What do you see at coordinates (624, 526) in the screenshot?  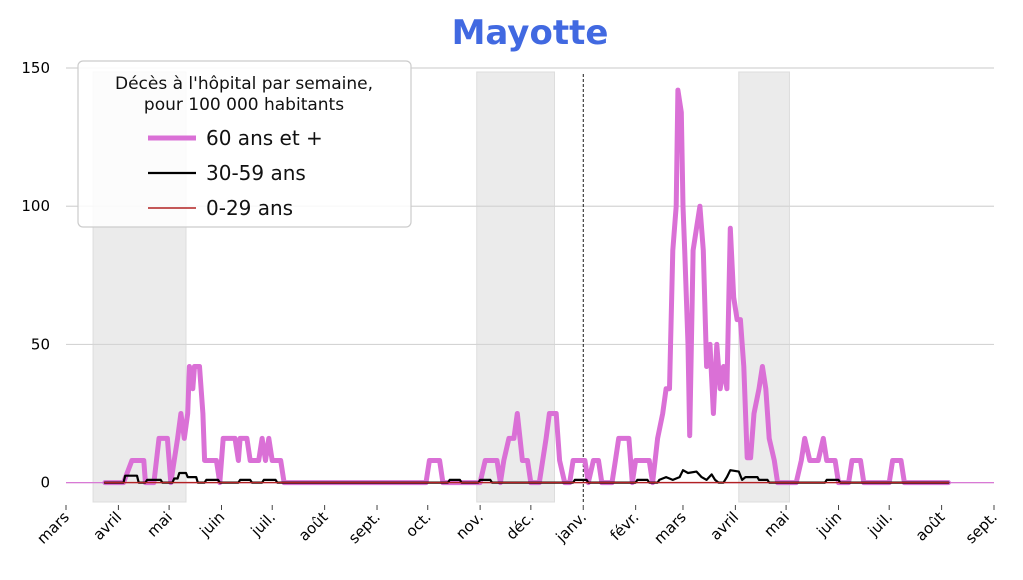 I see `x-tick-label: févr.` at bounding box center [624, 526].